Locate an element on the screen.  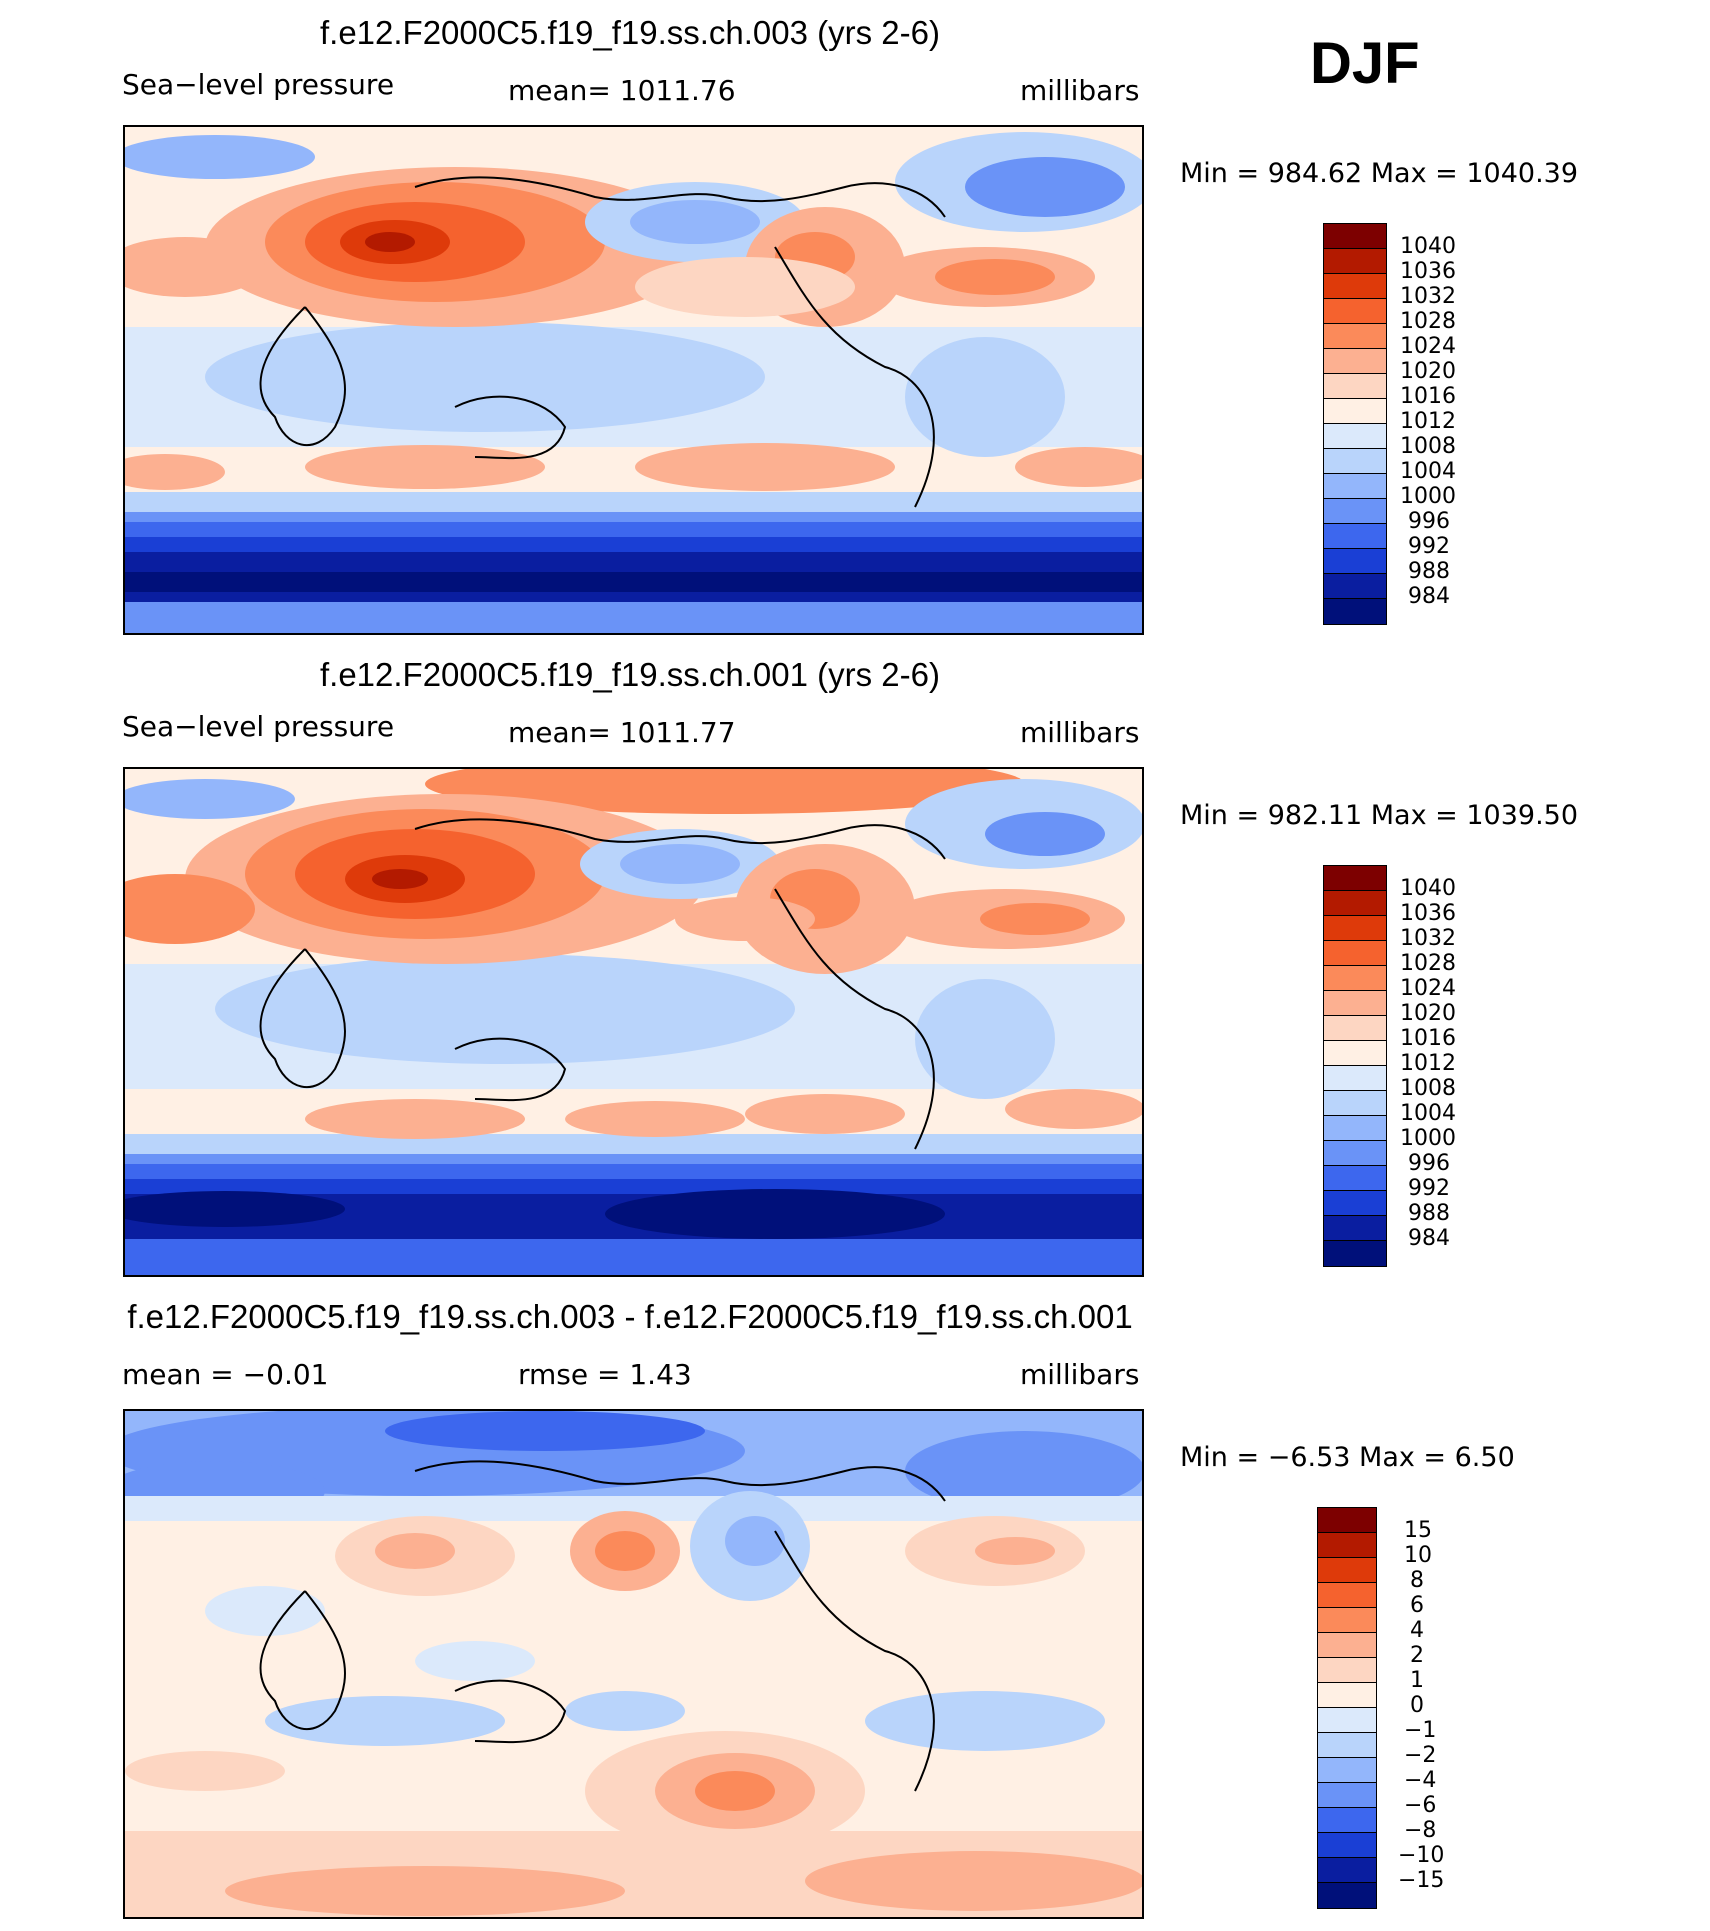
colorbar-label: −2 is located at coordinates (1420, 1755).